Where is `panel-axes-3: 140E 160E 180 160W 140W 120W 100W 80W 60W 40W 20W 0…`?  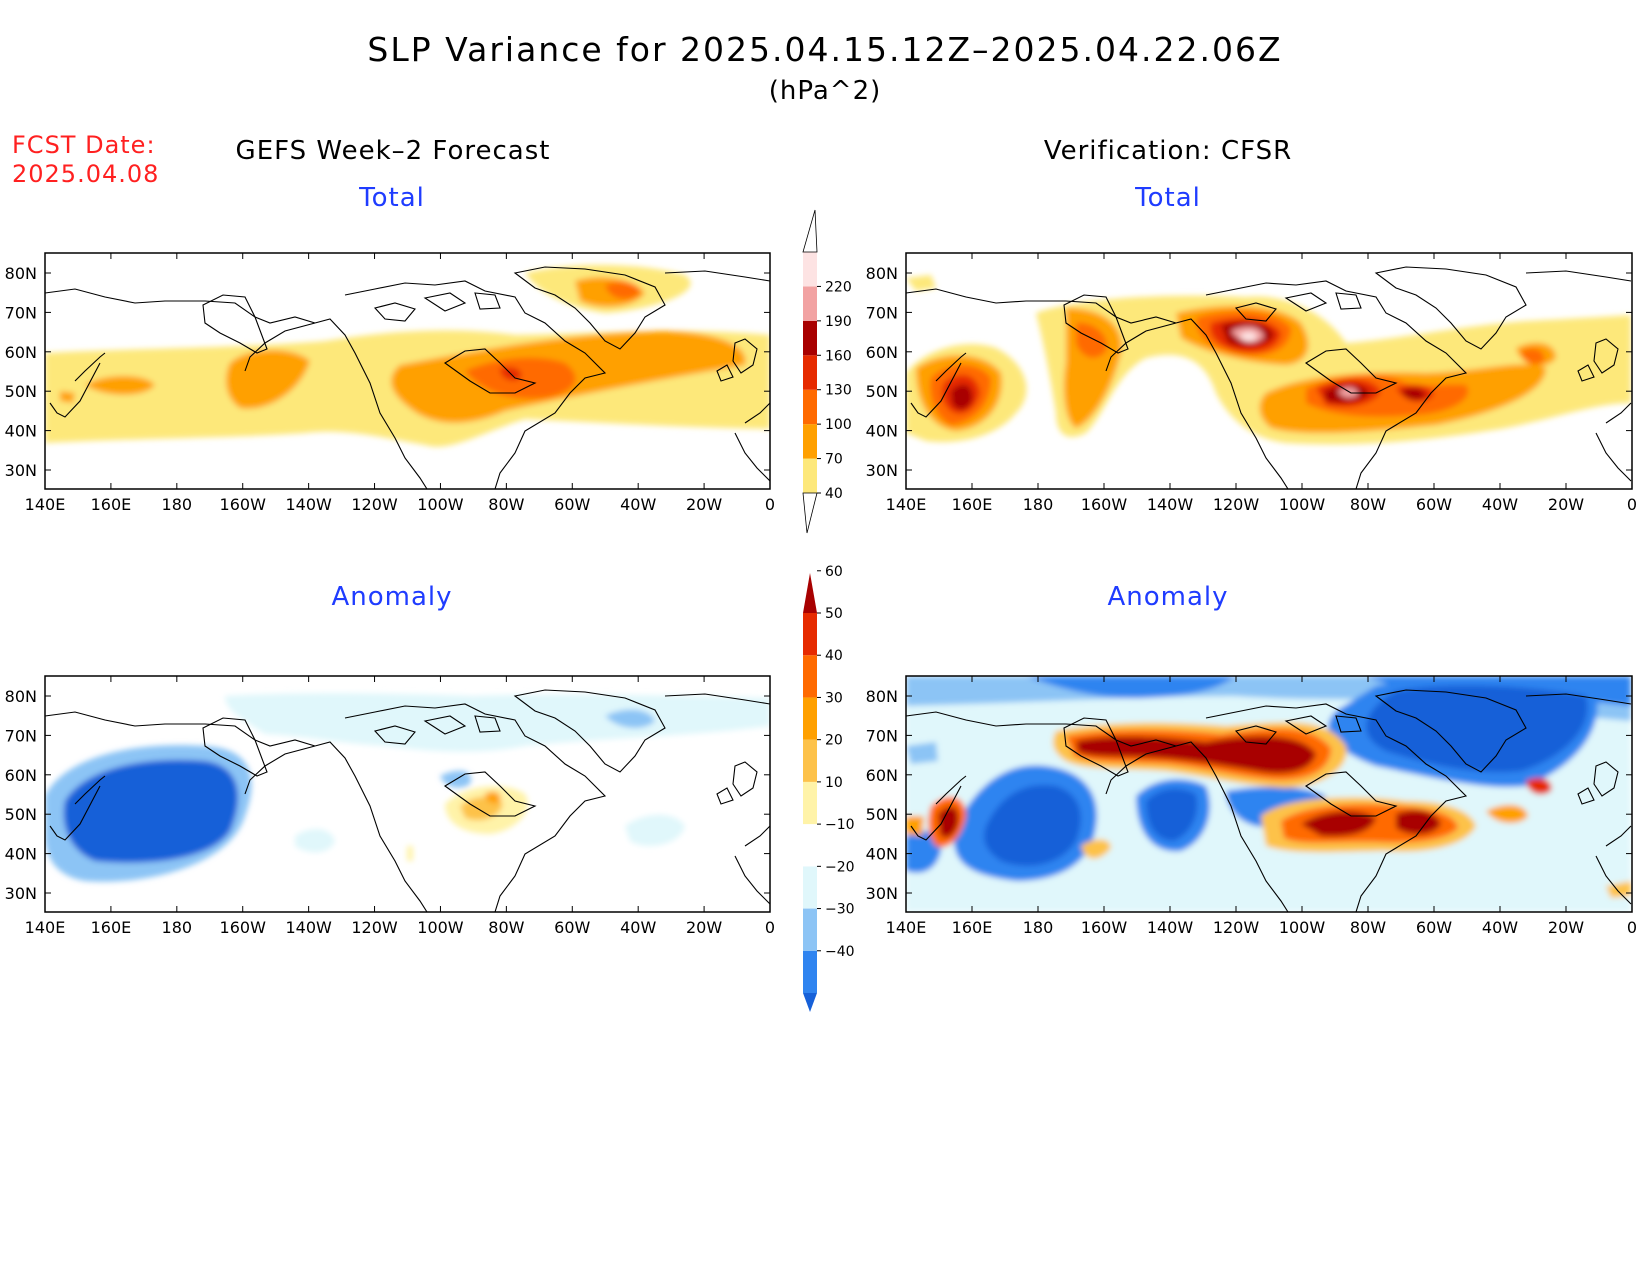
panel-axes-3: 140E 160E 180 160W 140W 120W 100W 80W 60W 40W 20W 0… is located at coordinates (390, 806).